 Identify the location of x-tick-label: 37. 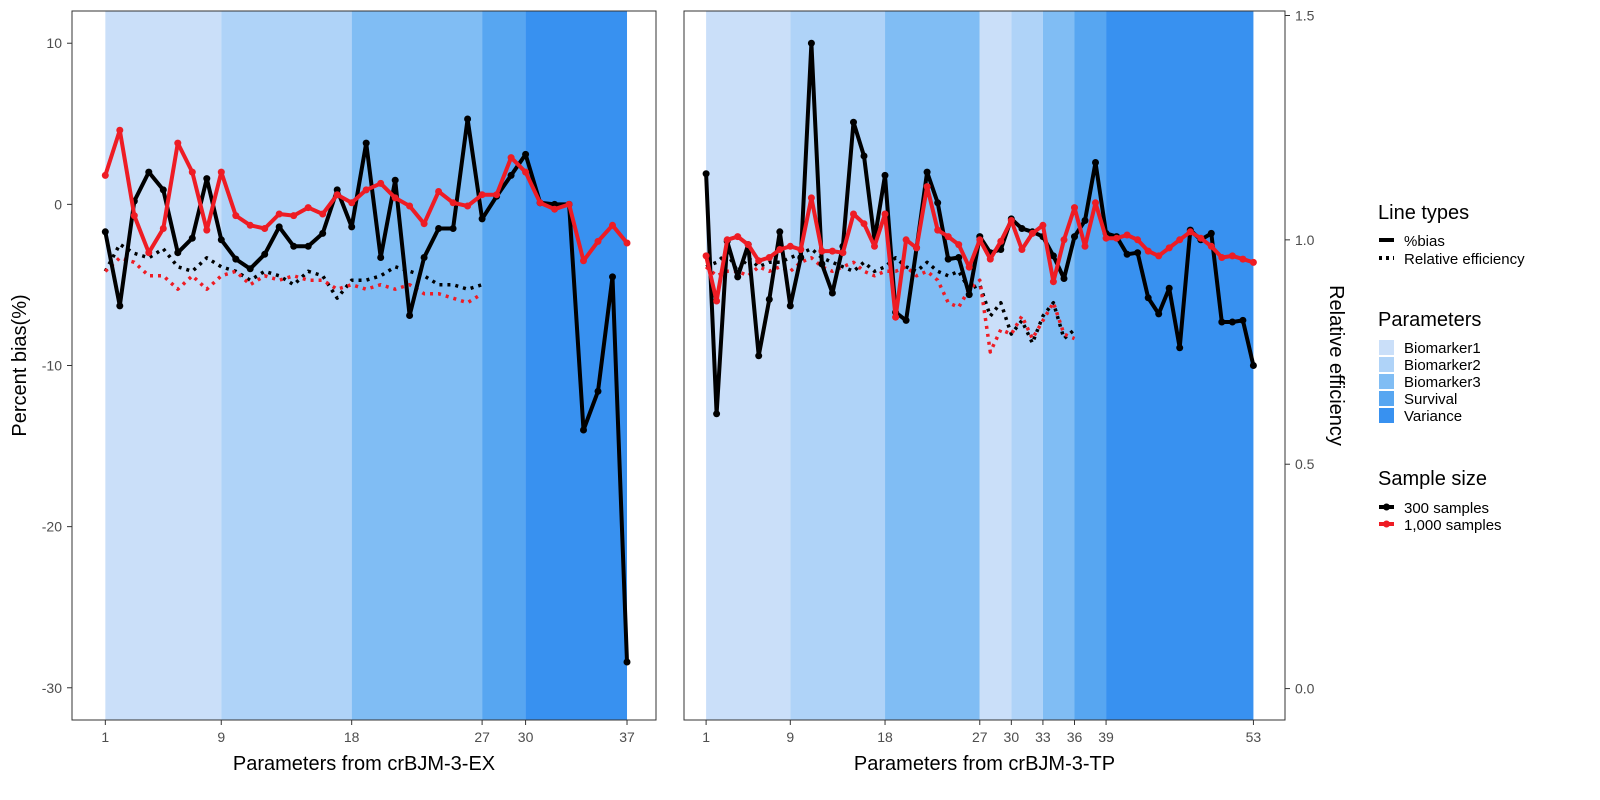
(627, 737).